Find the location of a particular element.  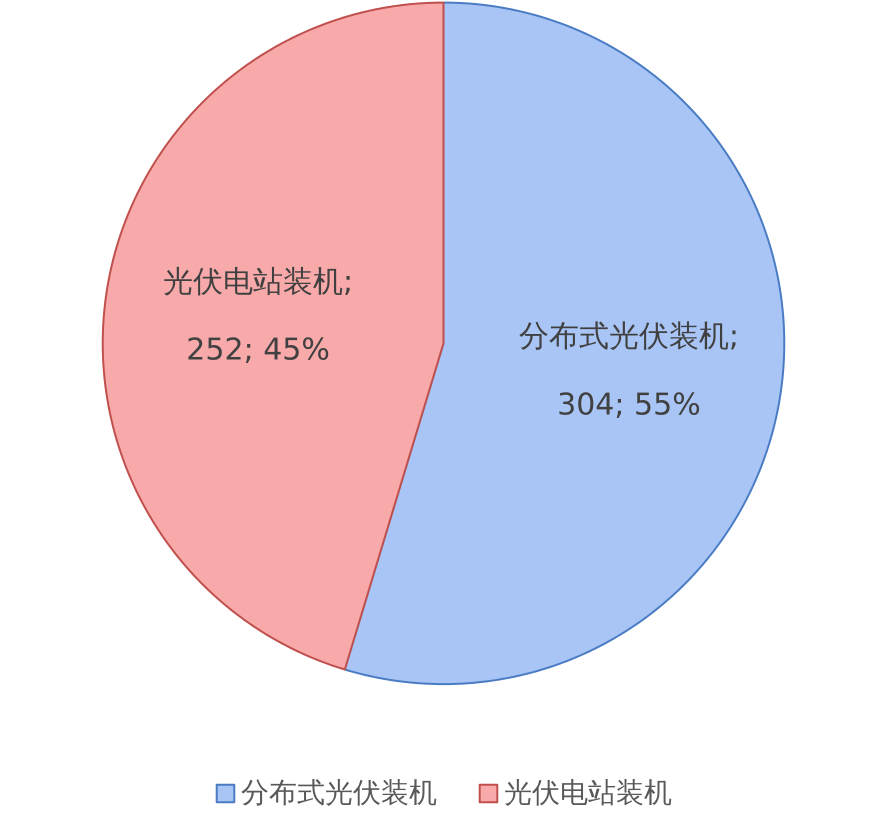

legend-label: 分布式光伏装机 is located at coordinates (339, 793).